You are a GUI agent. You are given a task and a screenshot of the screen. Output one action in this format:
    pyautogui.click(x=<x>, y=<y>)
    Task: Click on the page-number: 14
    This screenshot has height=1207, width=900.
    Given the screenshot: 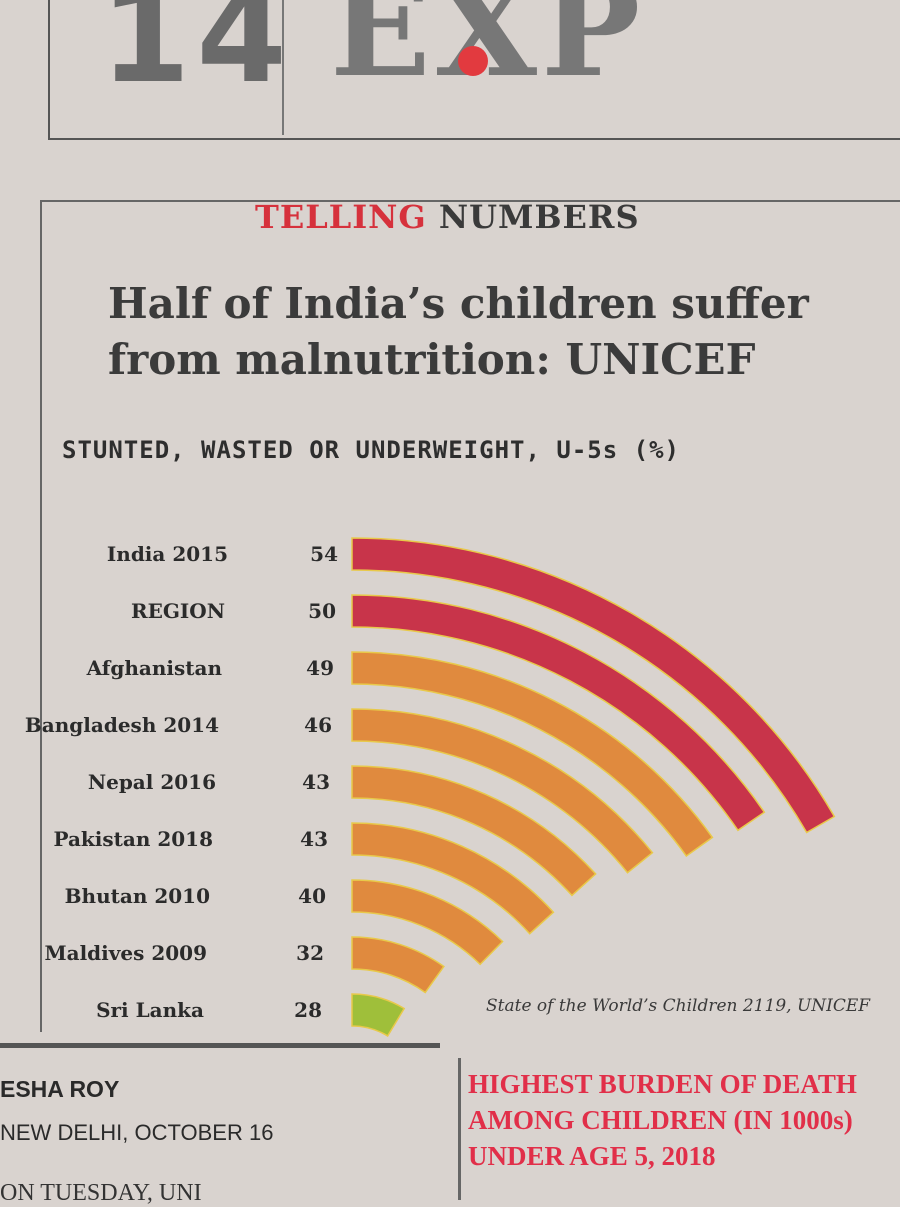 What is the action you would take?
    pyautogui.click(x=196, y=56)
    